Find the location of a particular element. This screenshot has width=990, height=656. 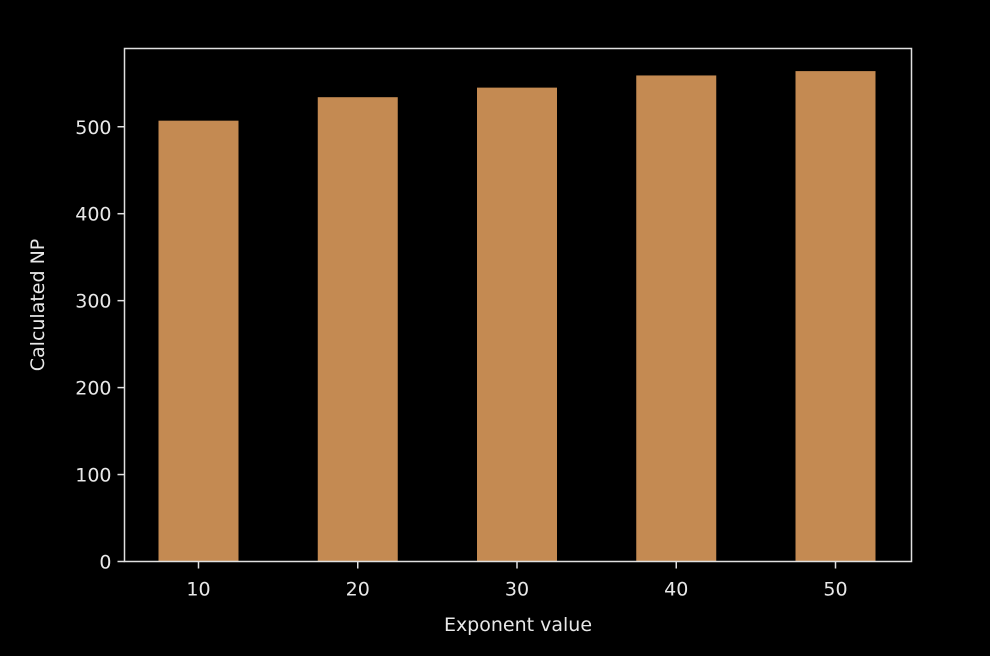

x-axis-label: Exponent value is located at coordinates (518, 625).